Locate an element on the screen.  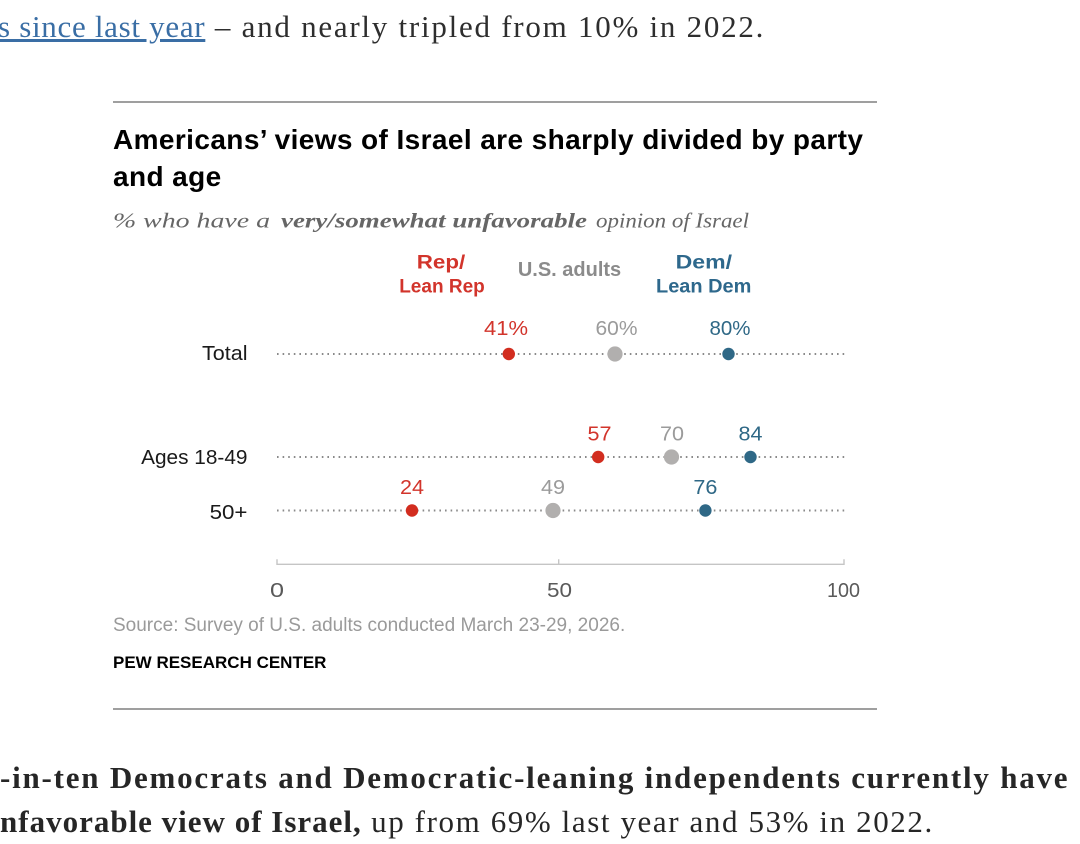
svg-text: 84 is located at coordinates (751, 435).